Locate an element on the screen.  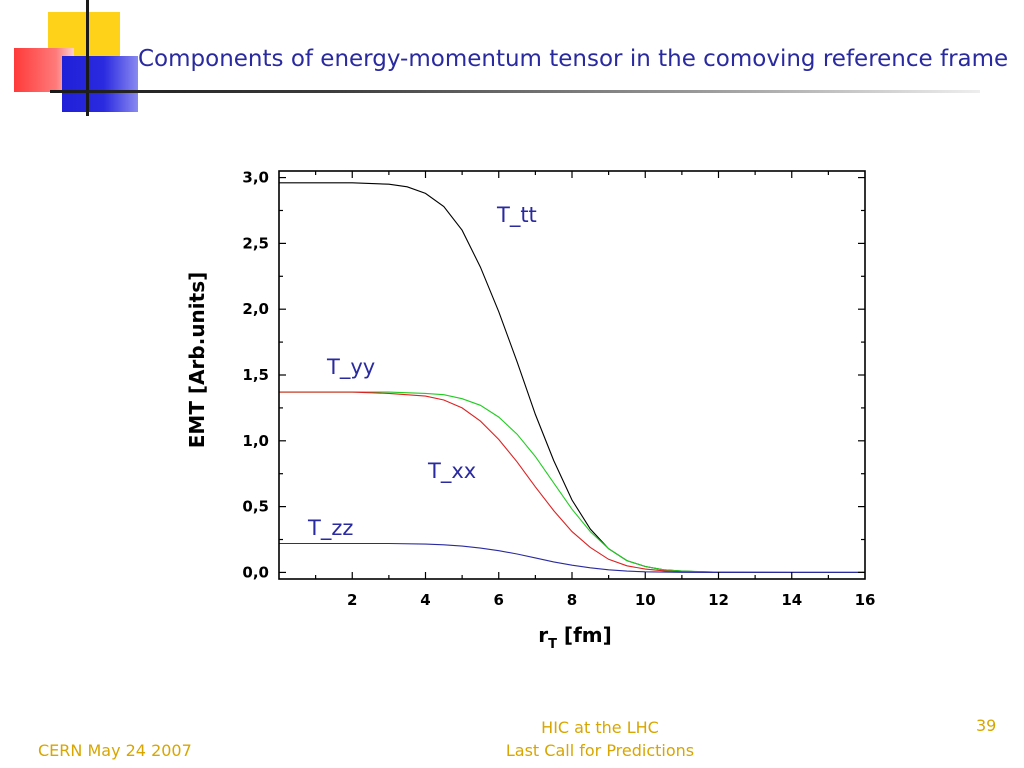
x-tick-label: 8 is located at coordinates (572, 600).